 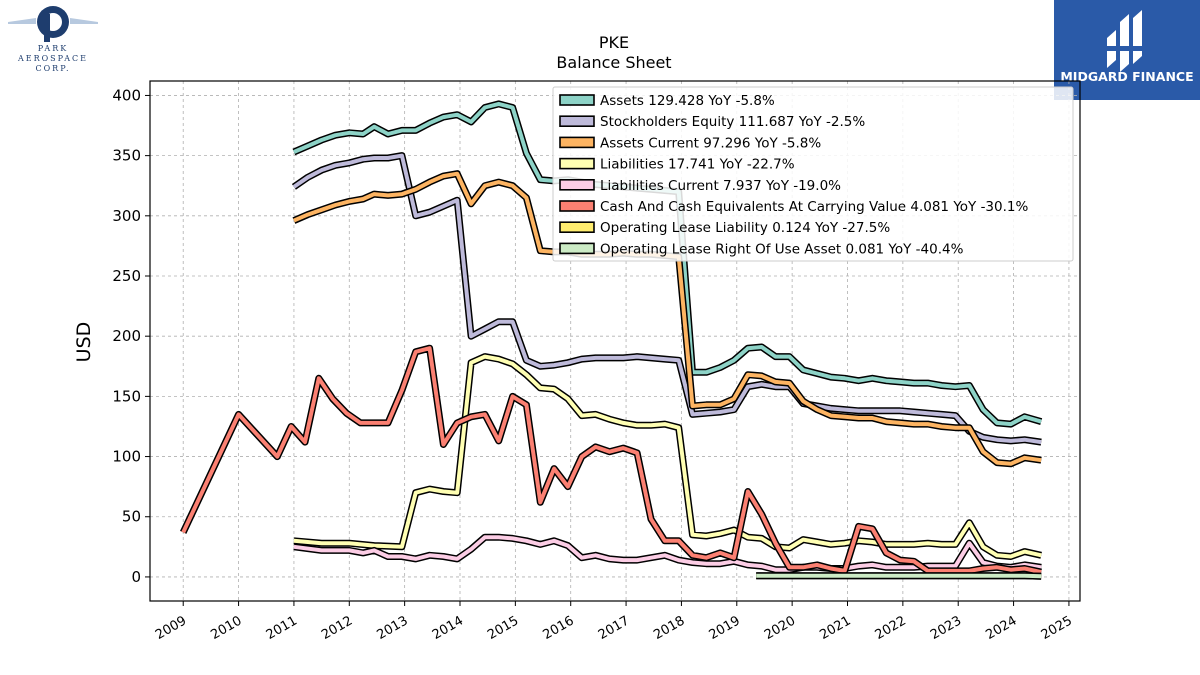 What do you see at coordinates (53, 48) in the screenshot?
I see `logo-line1: PARK` at bounding box center [53, 48].